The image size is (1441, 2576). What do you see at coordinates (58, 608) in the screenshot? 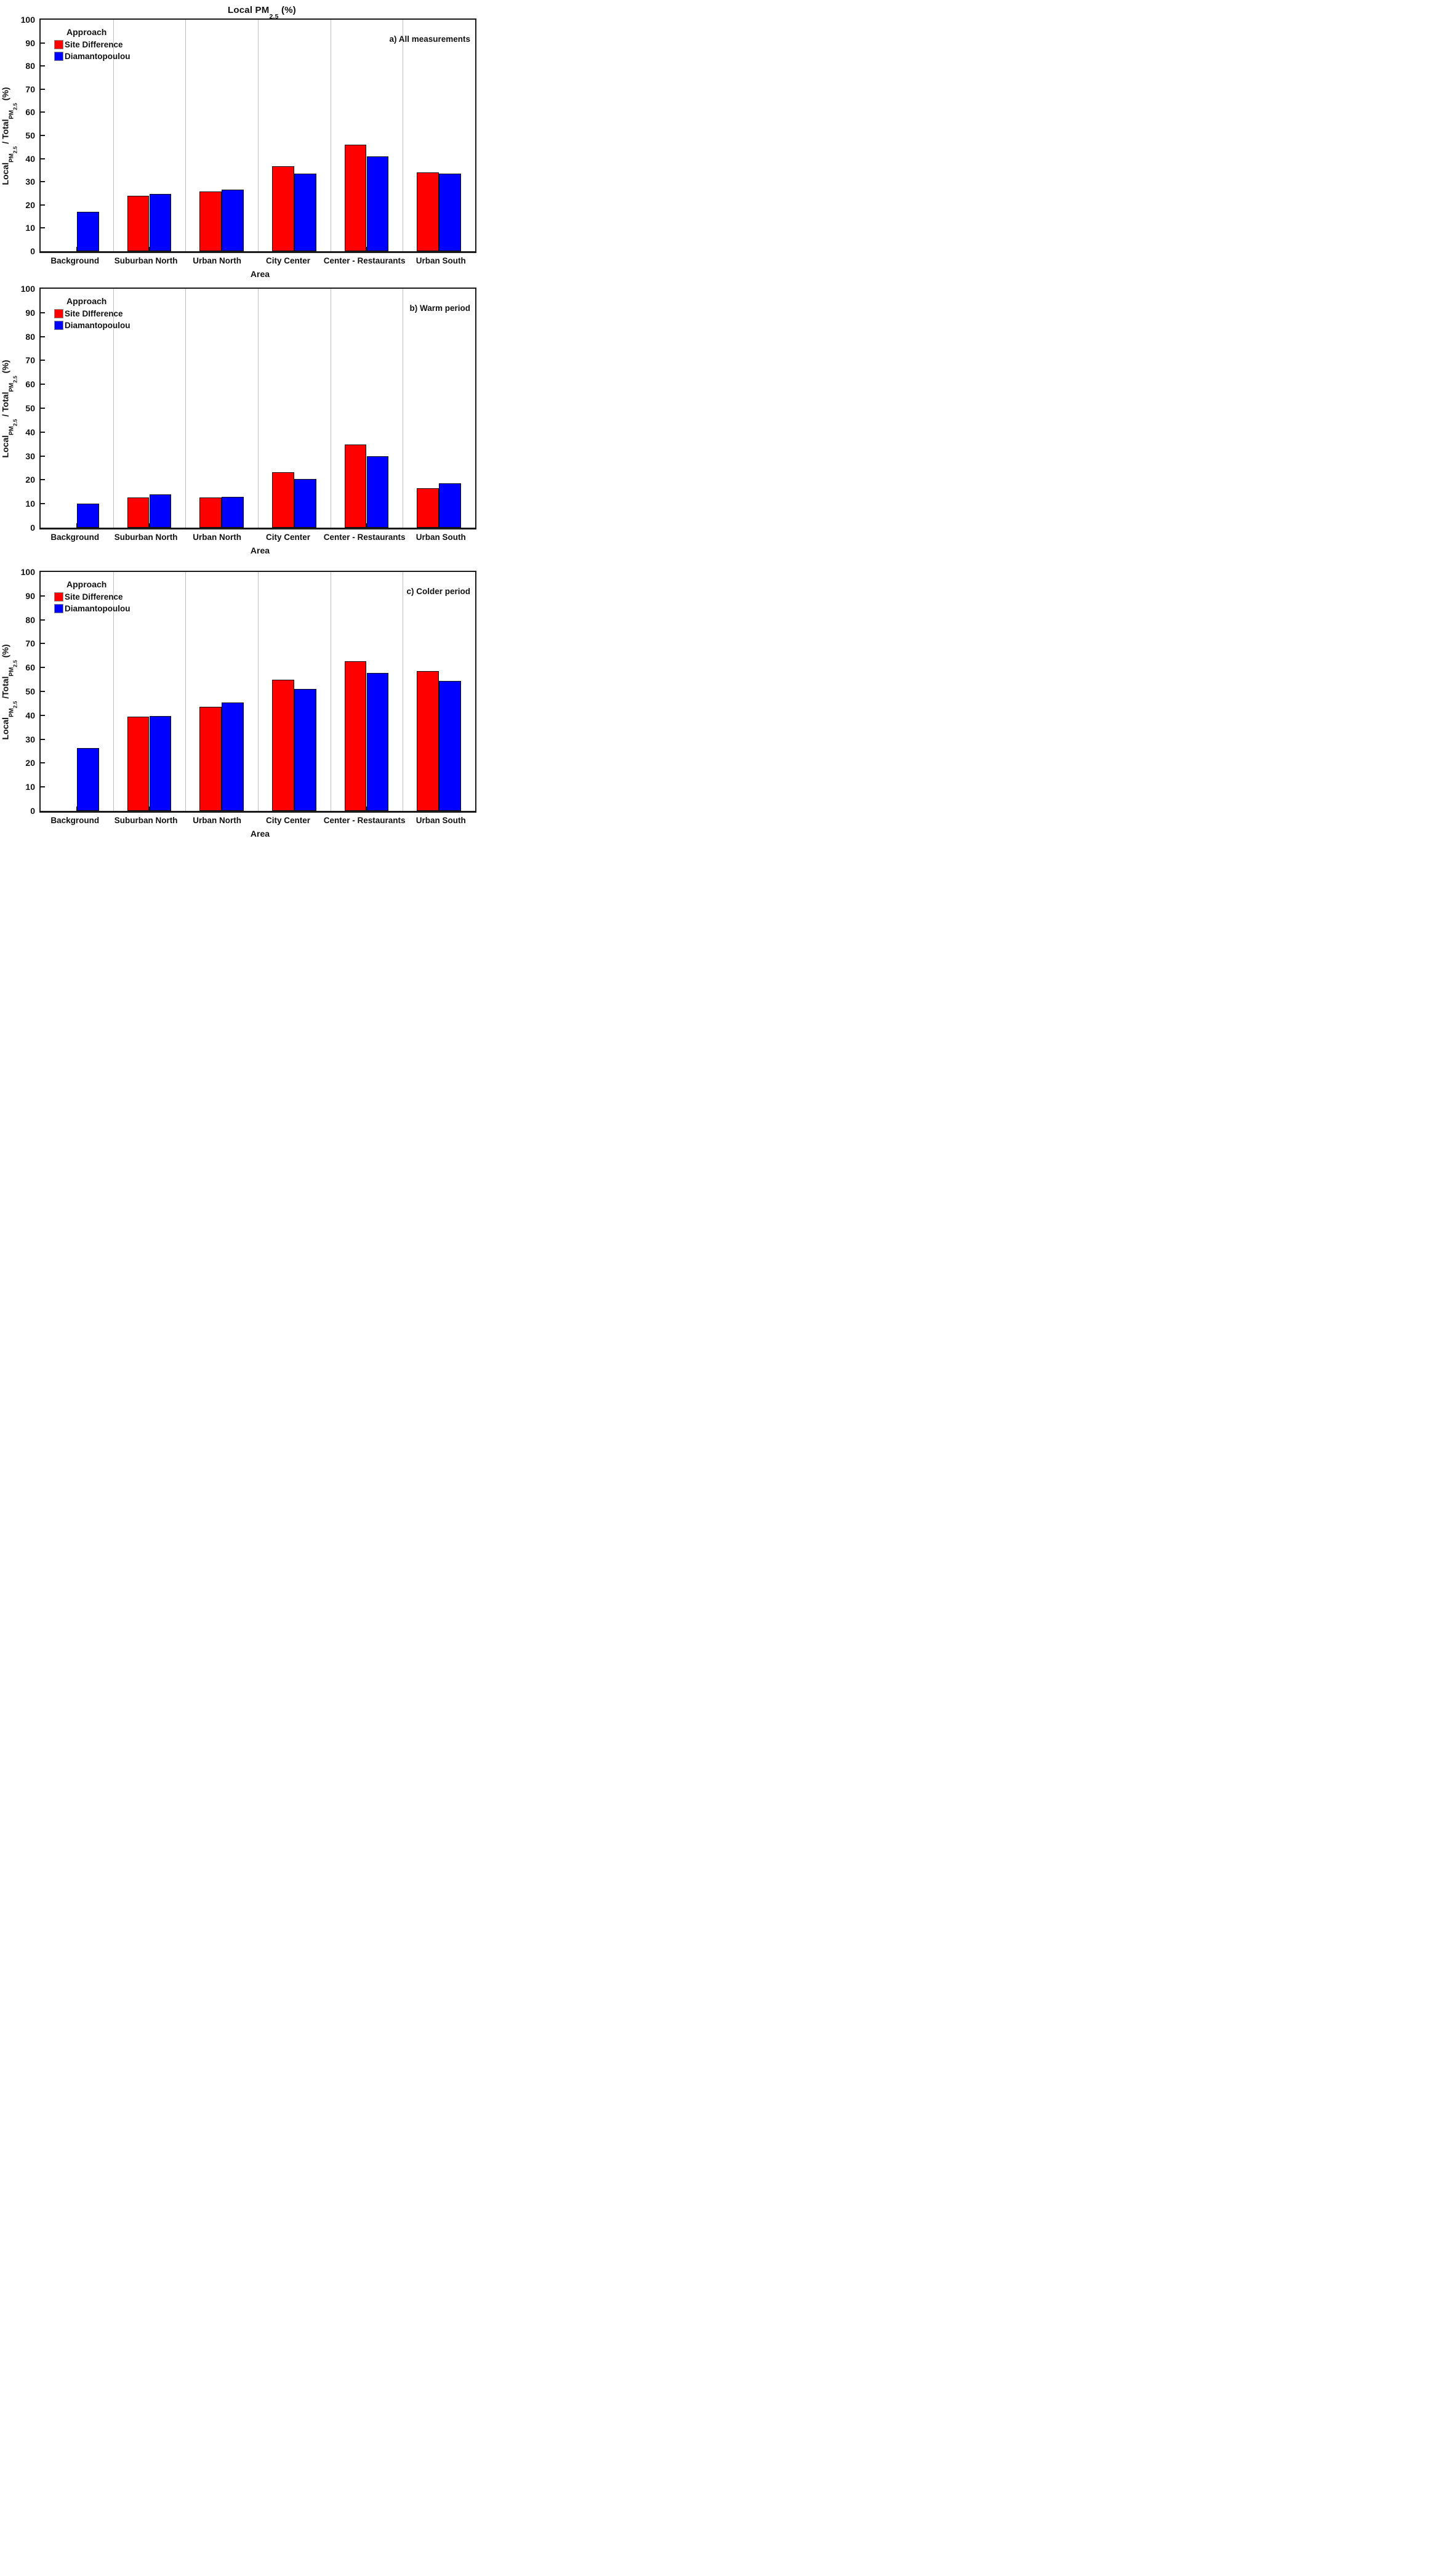
I see `legend-swatch-diamantopoulou` at bounding box center [58, 608].